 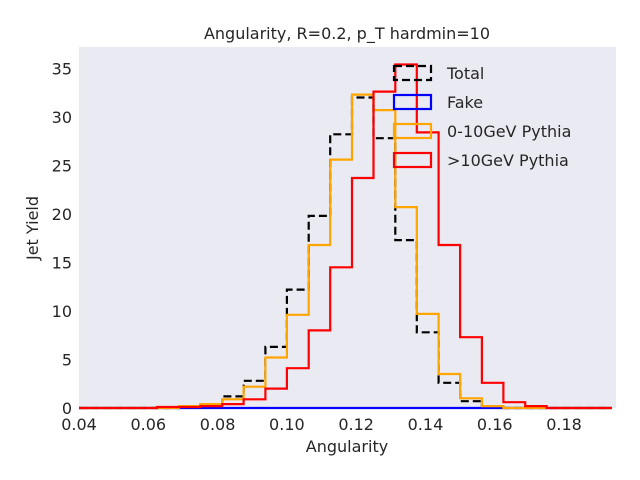 I want to click on legend-entry: Fake, so click(x=465, y=102).